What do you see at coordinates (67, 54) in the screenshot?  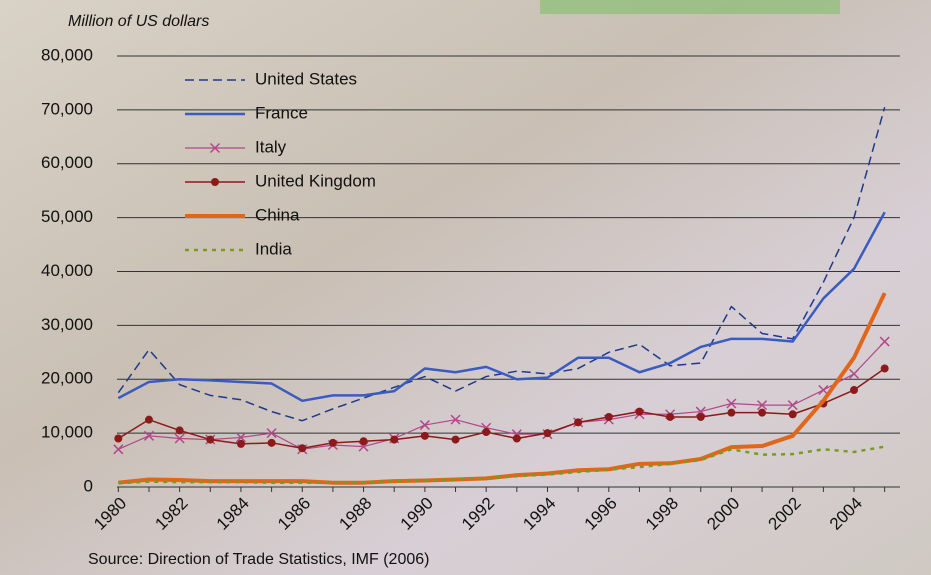 I see `y-tick-label: 80,000` at bounding box center [67, 54].